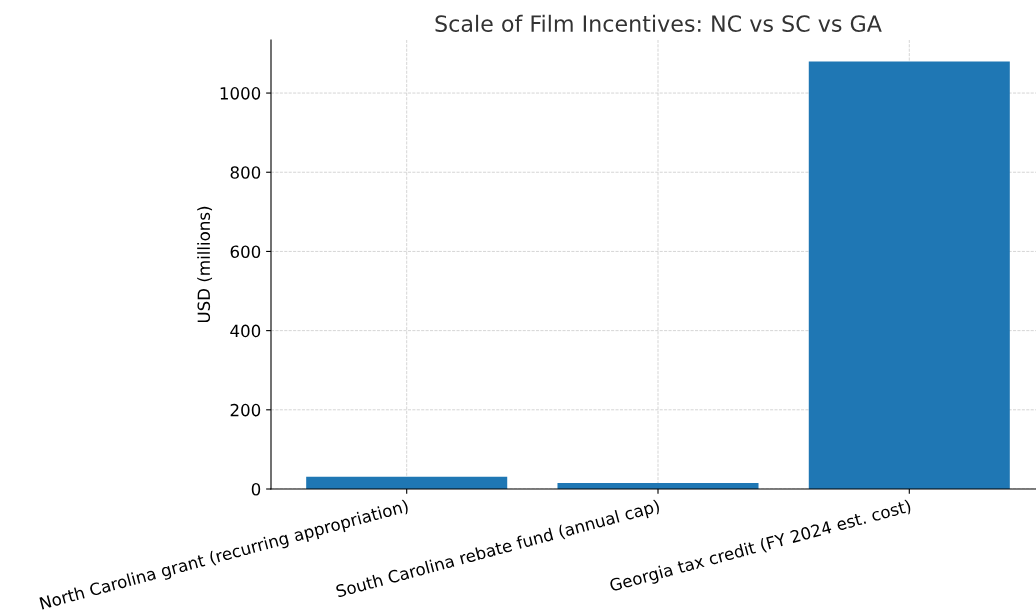  What do you see at coordinates (240, 93) in the screenshot?
I see `y-tick-label: 1000` at bounding box center [240, 93].